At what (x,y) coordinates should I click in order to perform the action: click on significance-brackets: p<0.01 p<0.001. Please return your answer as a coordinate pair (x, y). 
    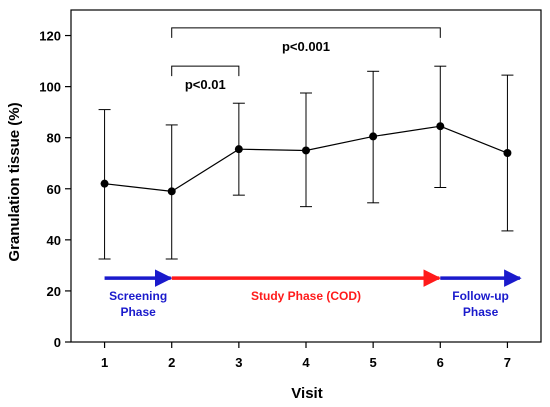
    Looking at the image, I should click on (306, 59).